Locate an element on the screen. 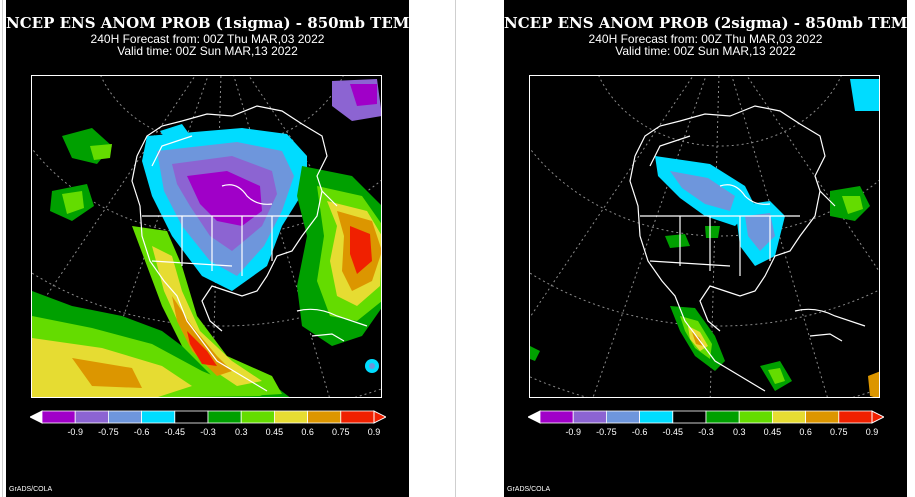  divider-line is located at coordinates (455, 248).